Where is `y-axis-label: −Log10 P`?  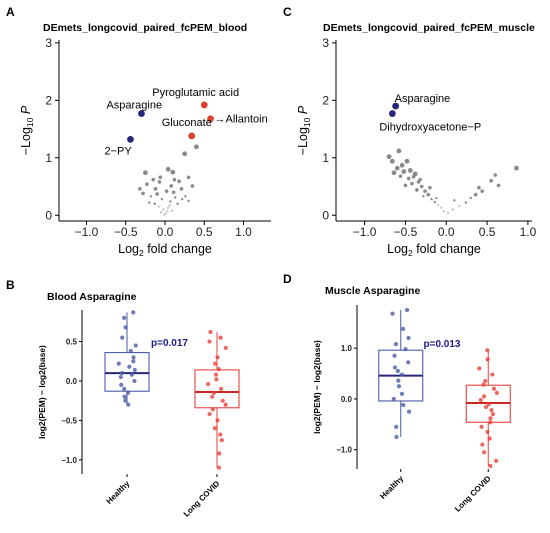 y-axis-label: −Log10 P is located at coordinates (304, 130).